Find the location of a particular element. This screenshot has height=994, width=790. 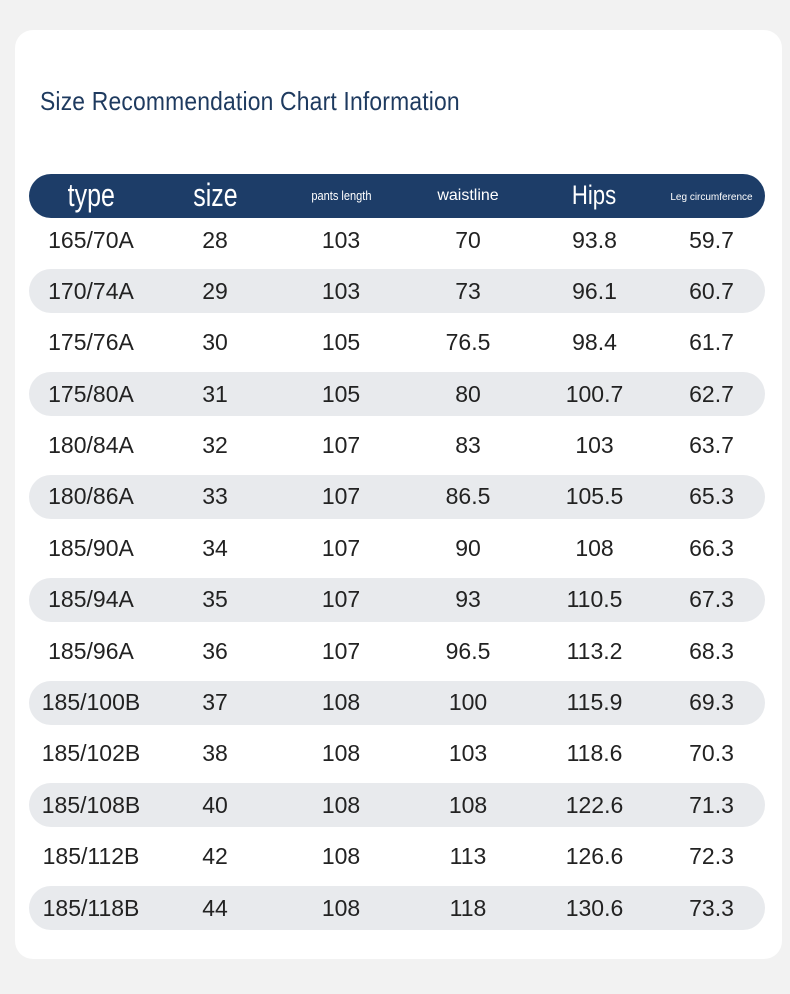

hips-cell: 110.5 is located at coordinates (594, 599).